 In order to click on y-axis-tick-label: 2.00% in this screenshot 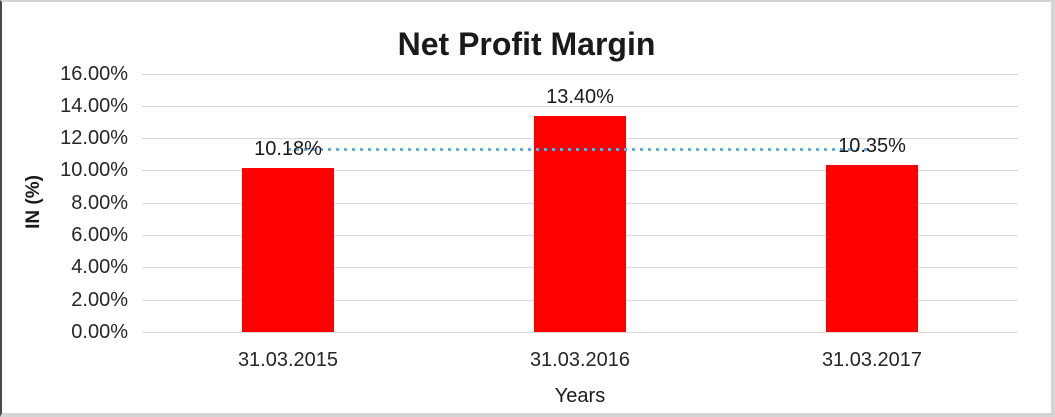, I will do `click(99, 300)`.